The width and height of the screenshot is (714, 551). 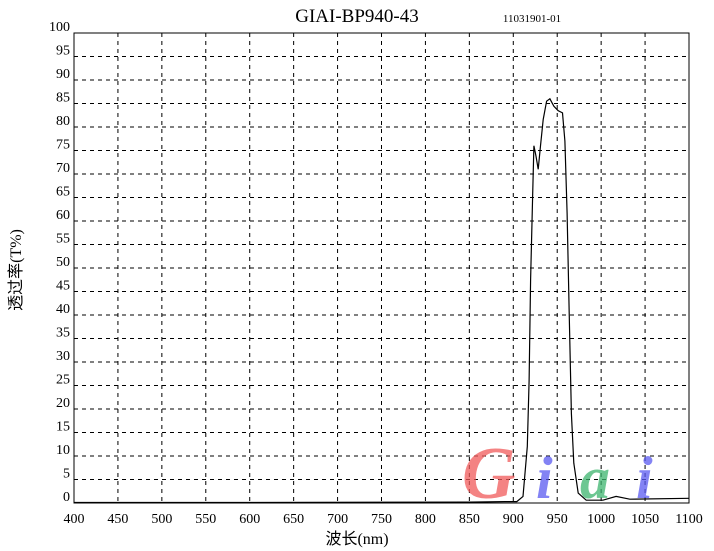 I want to click on x-tick-label: 600, so click(x=249, y=519).